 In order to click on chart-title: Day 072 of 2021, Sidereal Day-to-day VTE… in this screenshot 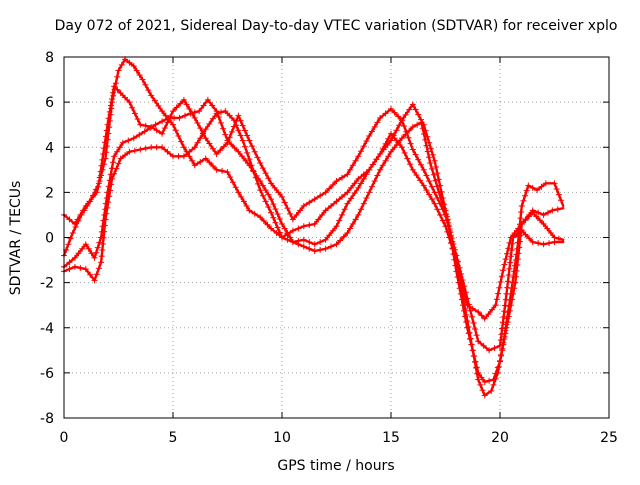, I will do `click(336, 26)`.